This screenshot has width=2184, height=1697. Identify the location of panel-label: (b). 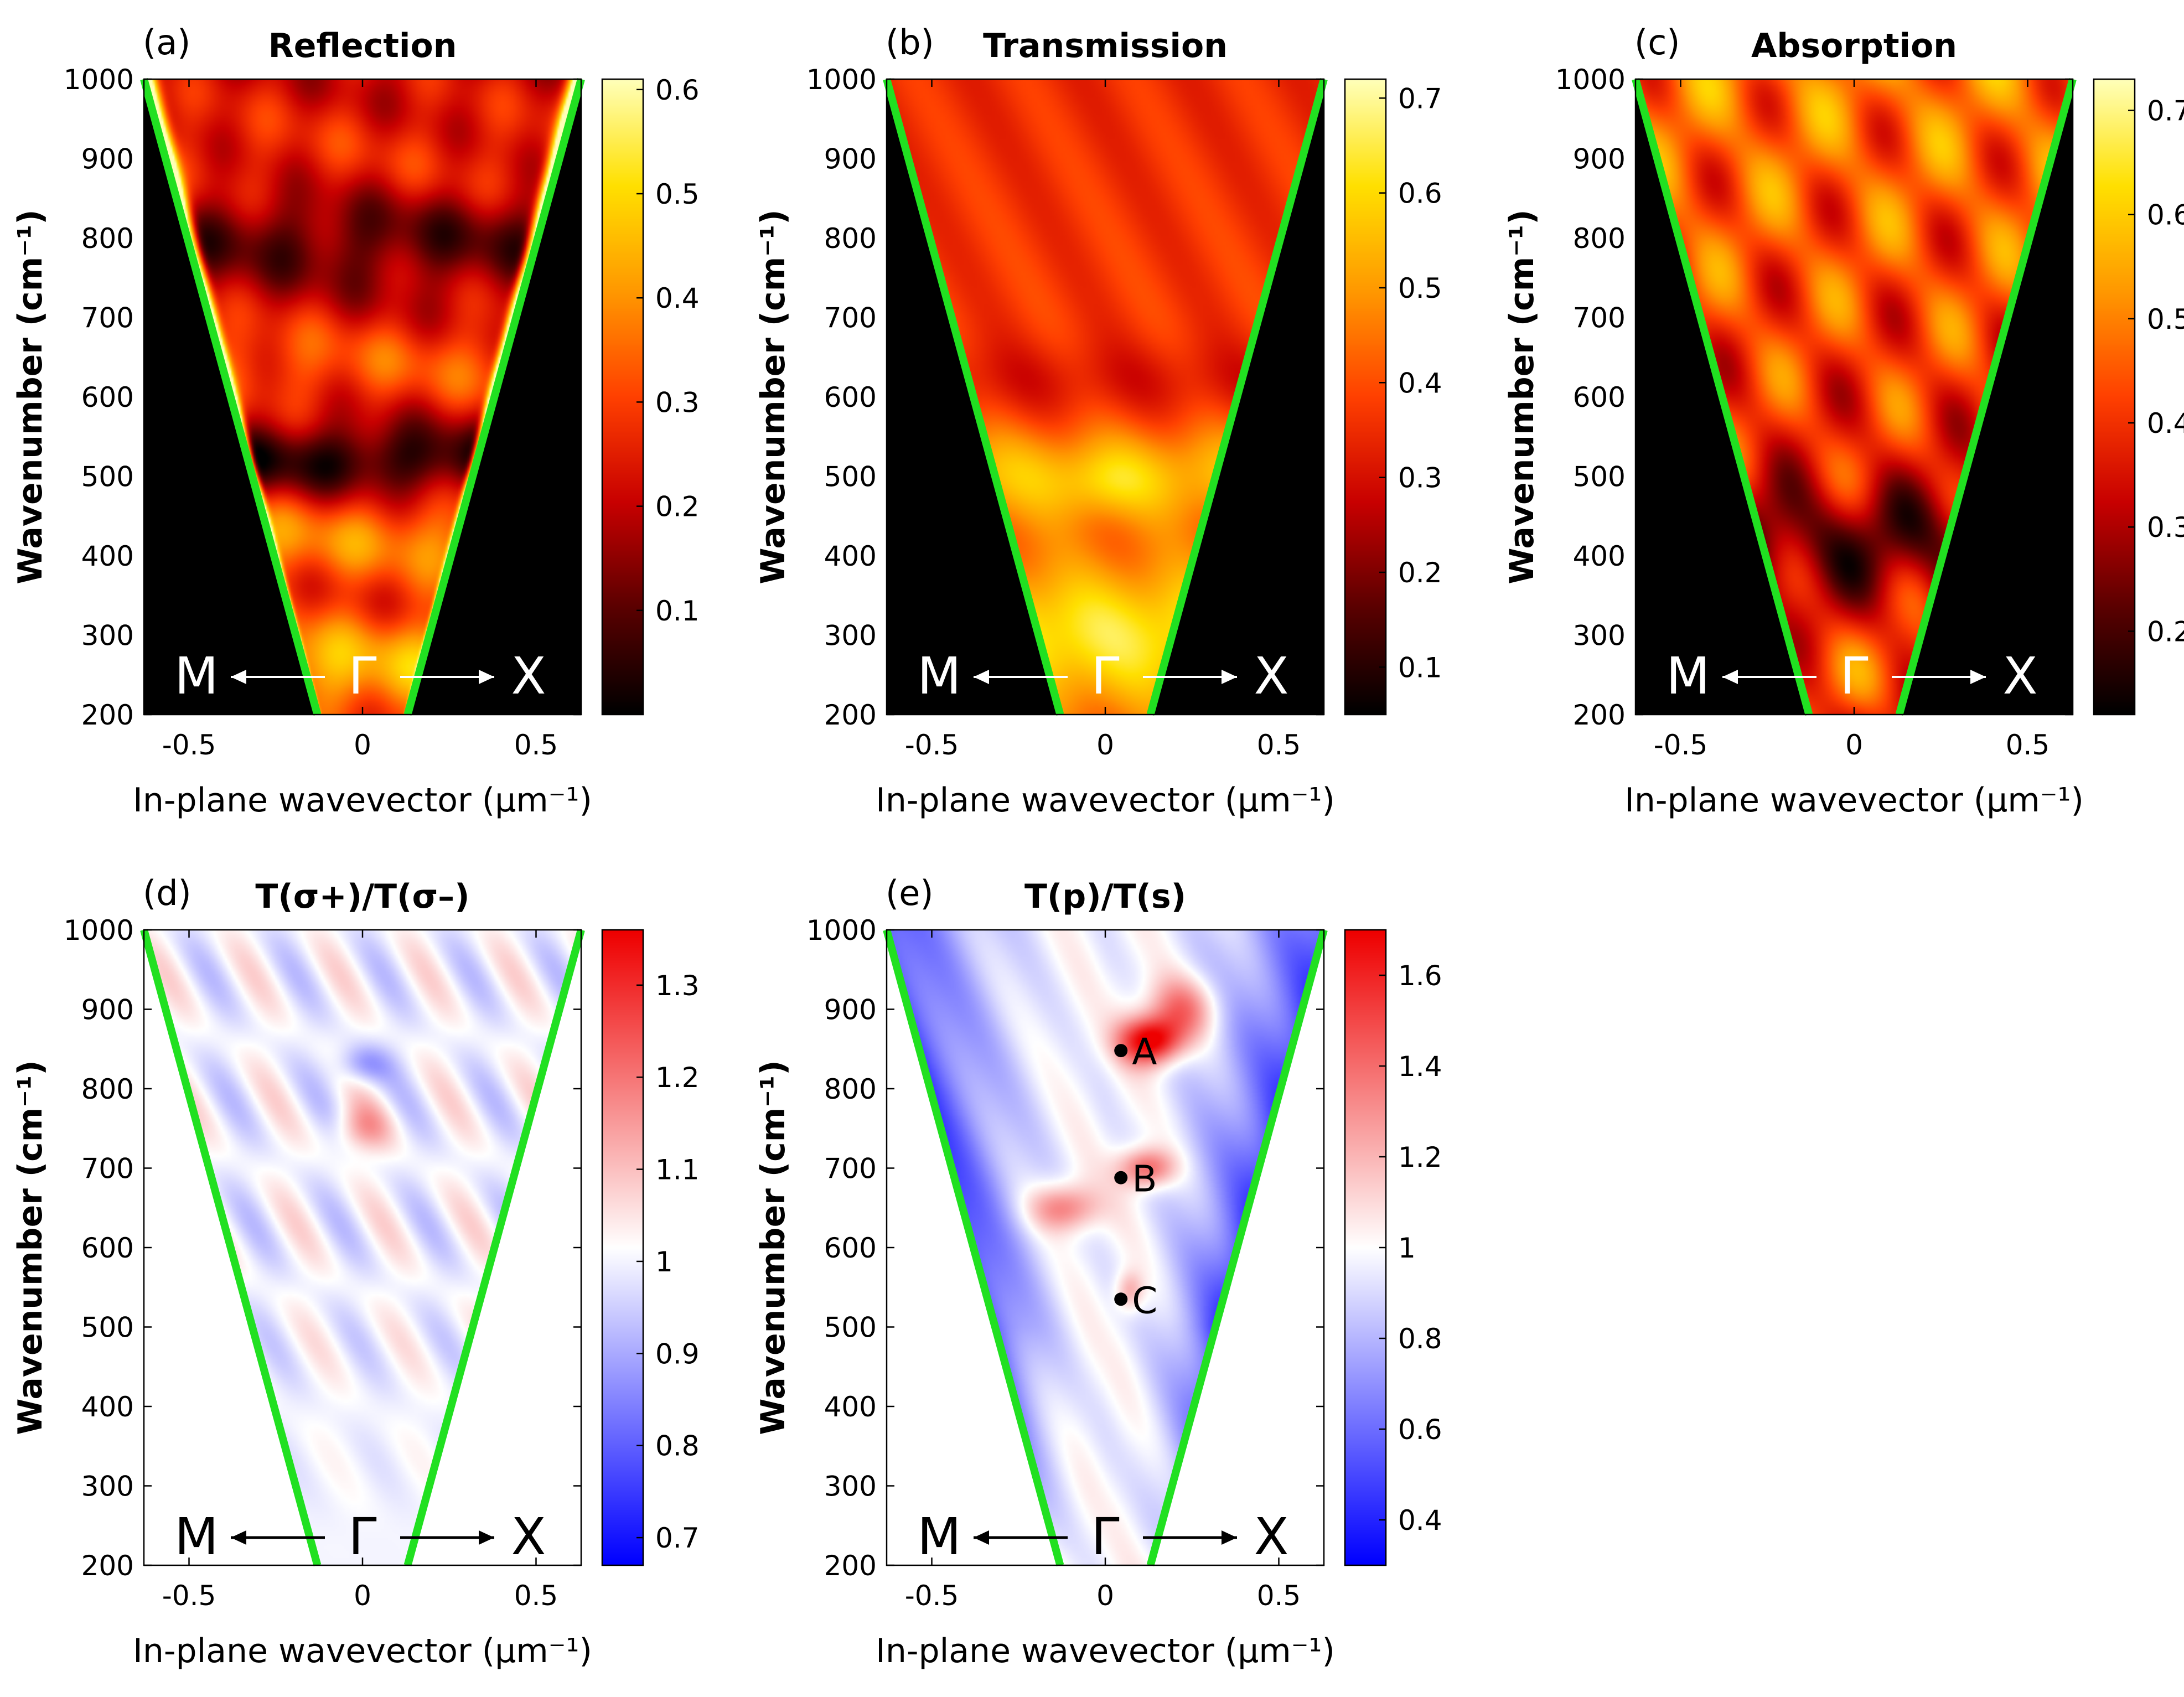
(910, 42).